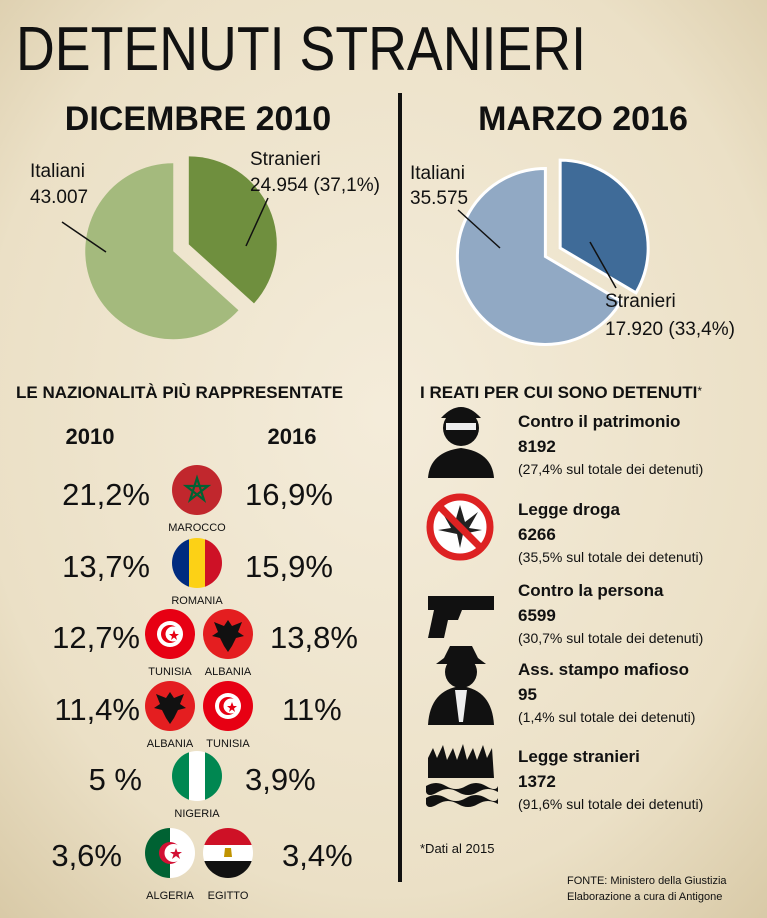 The height and width of the screenshot is (918, 767). Describe the element at coordinates (591, 590) in the screenshot. I see `crime-title: Contro la persona` at that location.